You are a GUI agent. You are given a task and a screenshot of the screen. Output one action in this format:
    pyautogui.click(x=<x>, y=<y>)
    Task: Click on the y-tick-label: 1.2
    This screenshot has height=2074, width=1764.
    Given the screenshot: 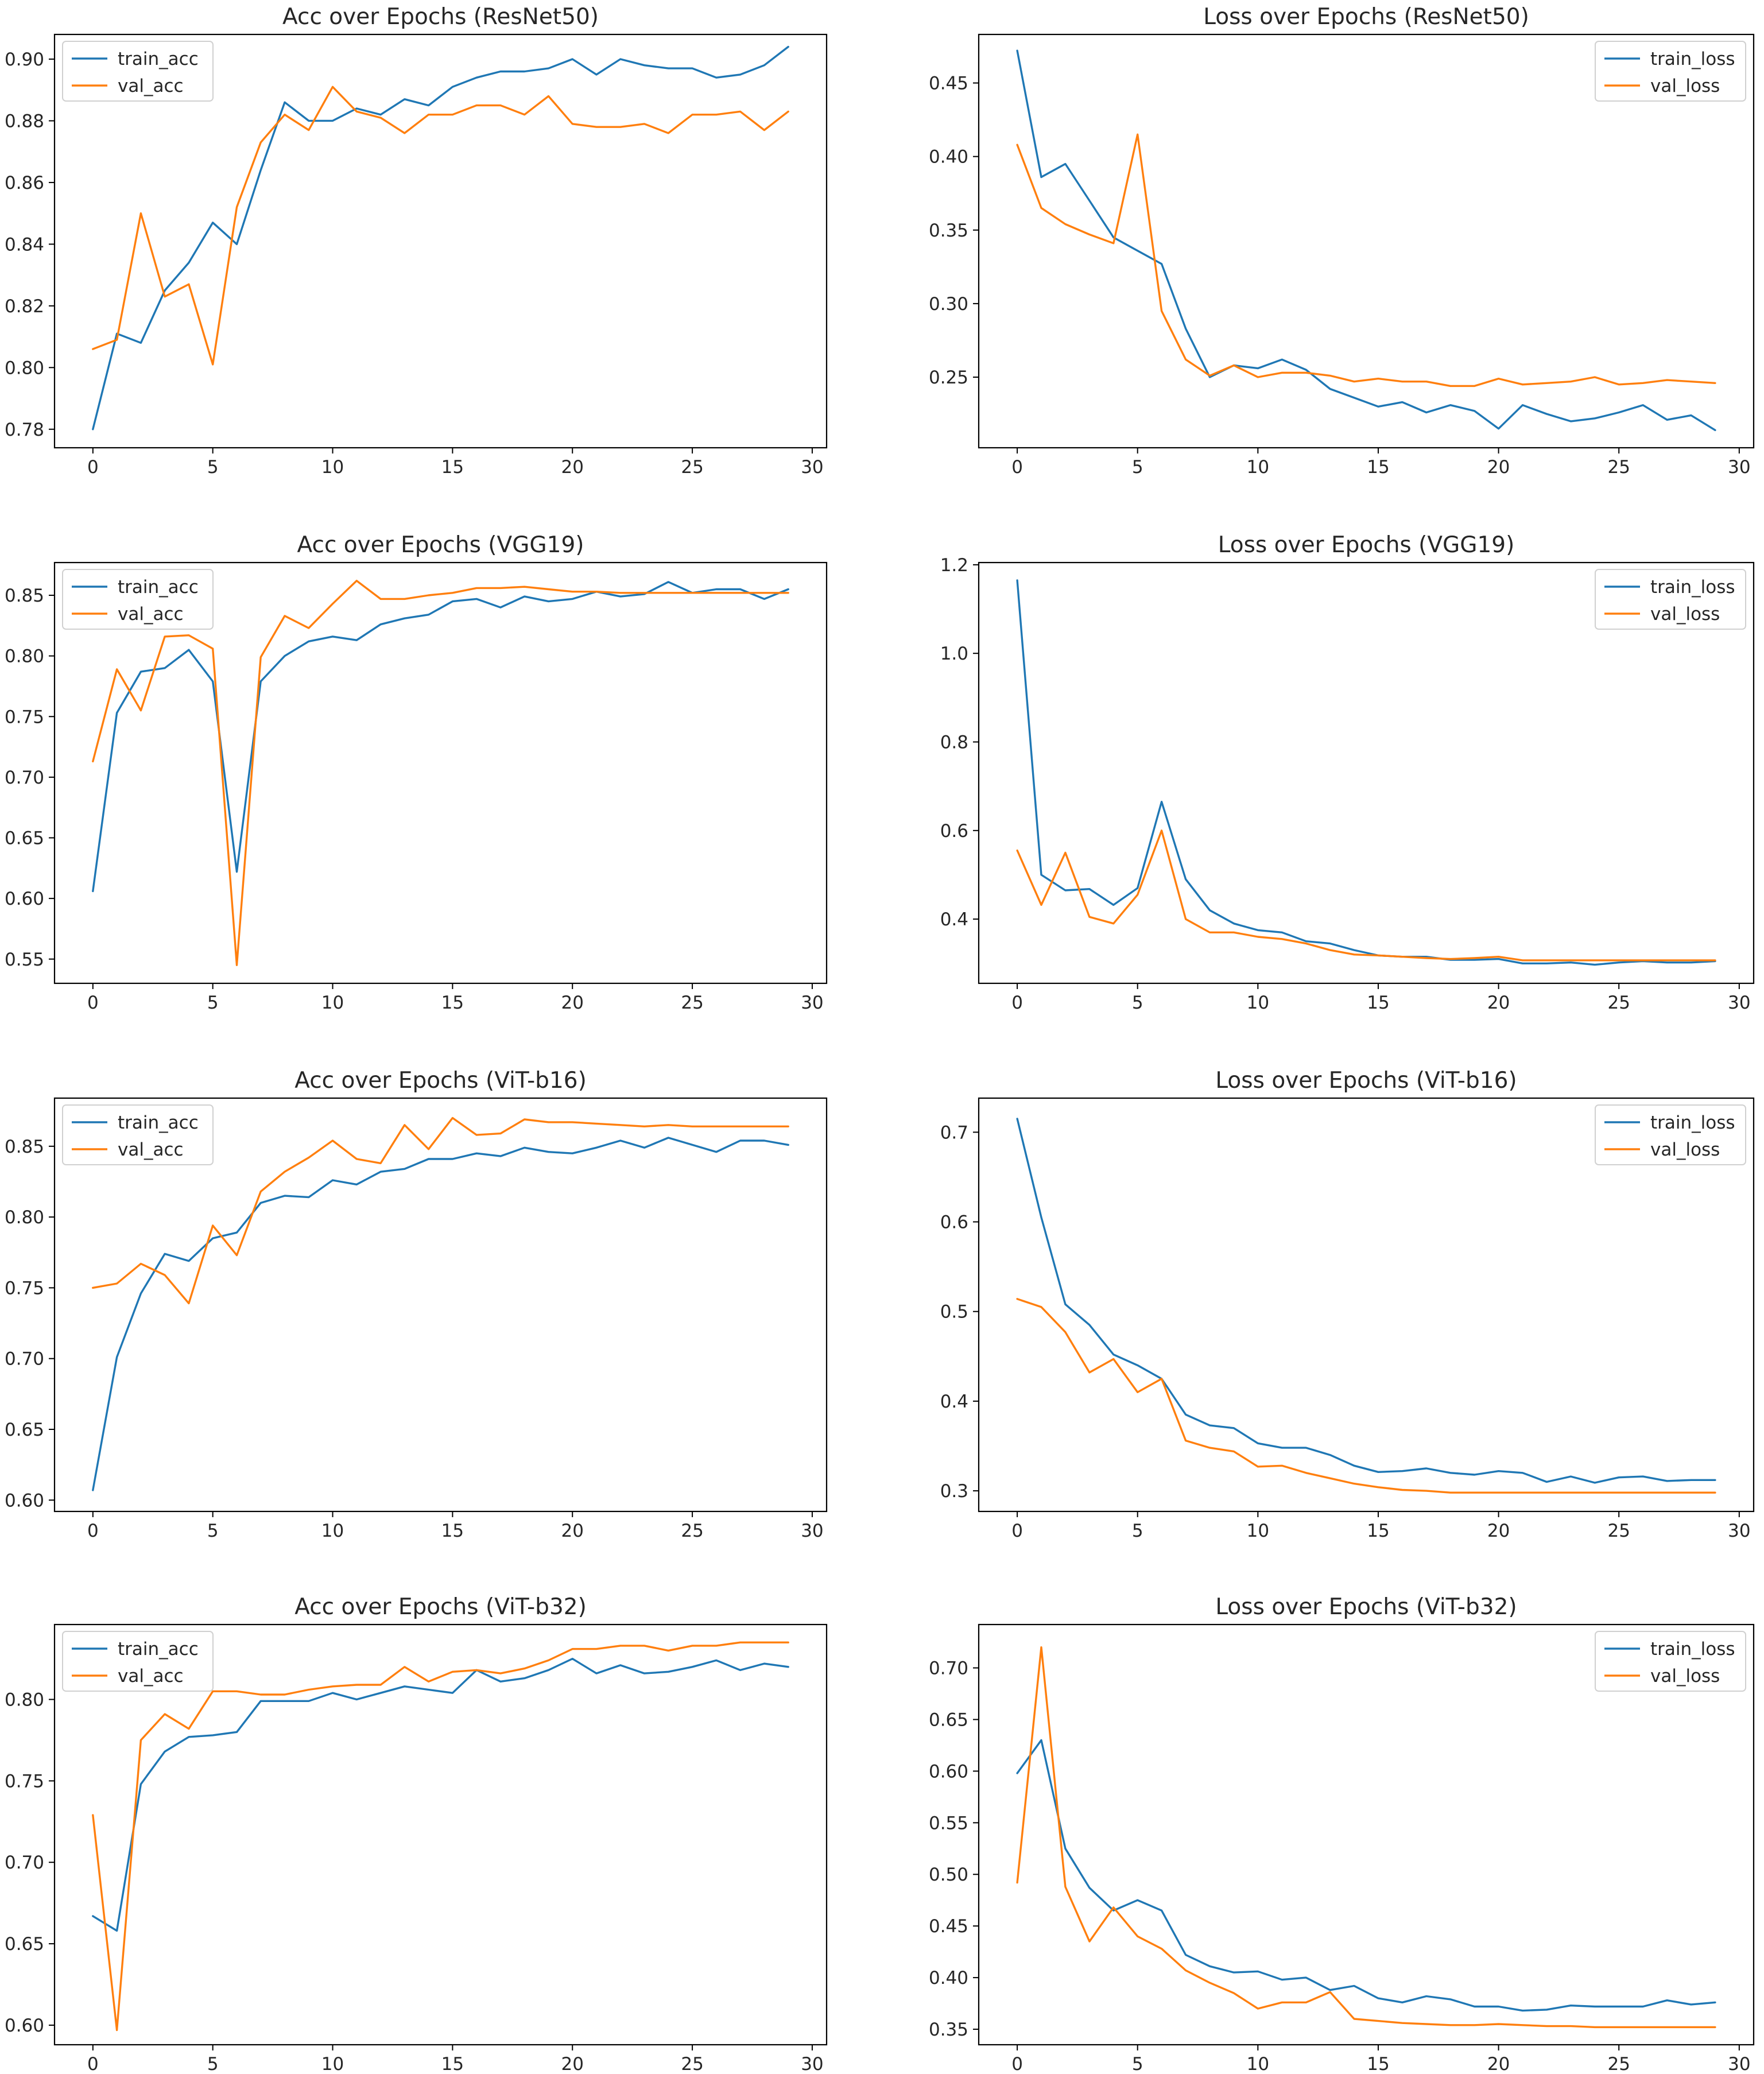 What is the action you would take?
    pyautogui.click(x=954, y=565)
    